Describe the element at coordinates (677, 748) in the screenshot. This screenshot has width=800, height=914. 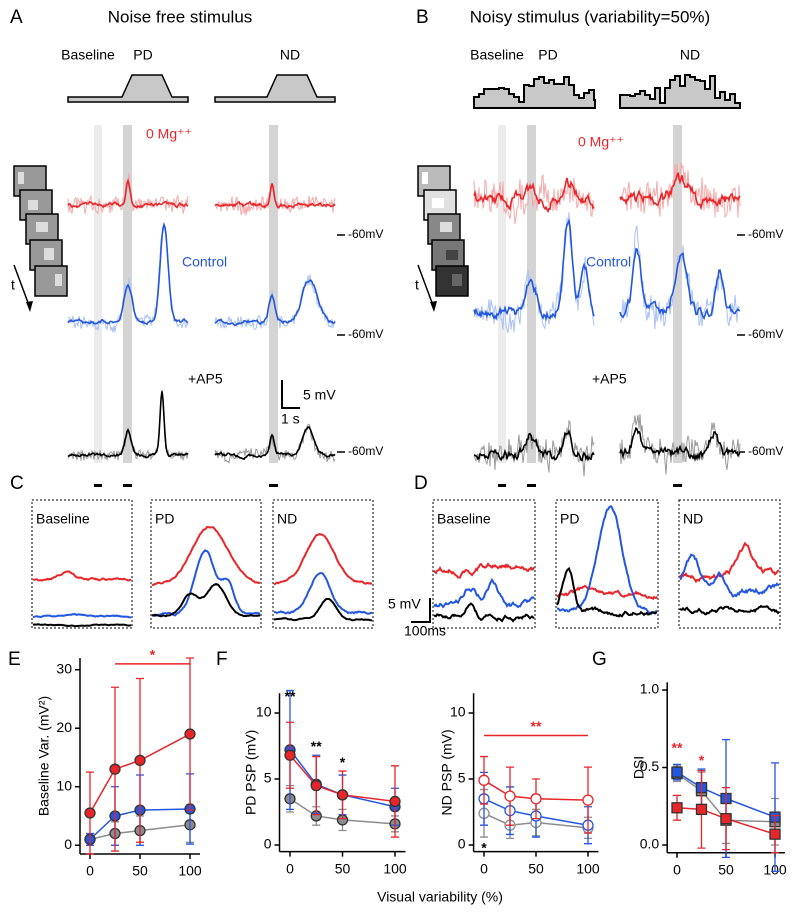
I see `significance-mark: **` at that location.